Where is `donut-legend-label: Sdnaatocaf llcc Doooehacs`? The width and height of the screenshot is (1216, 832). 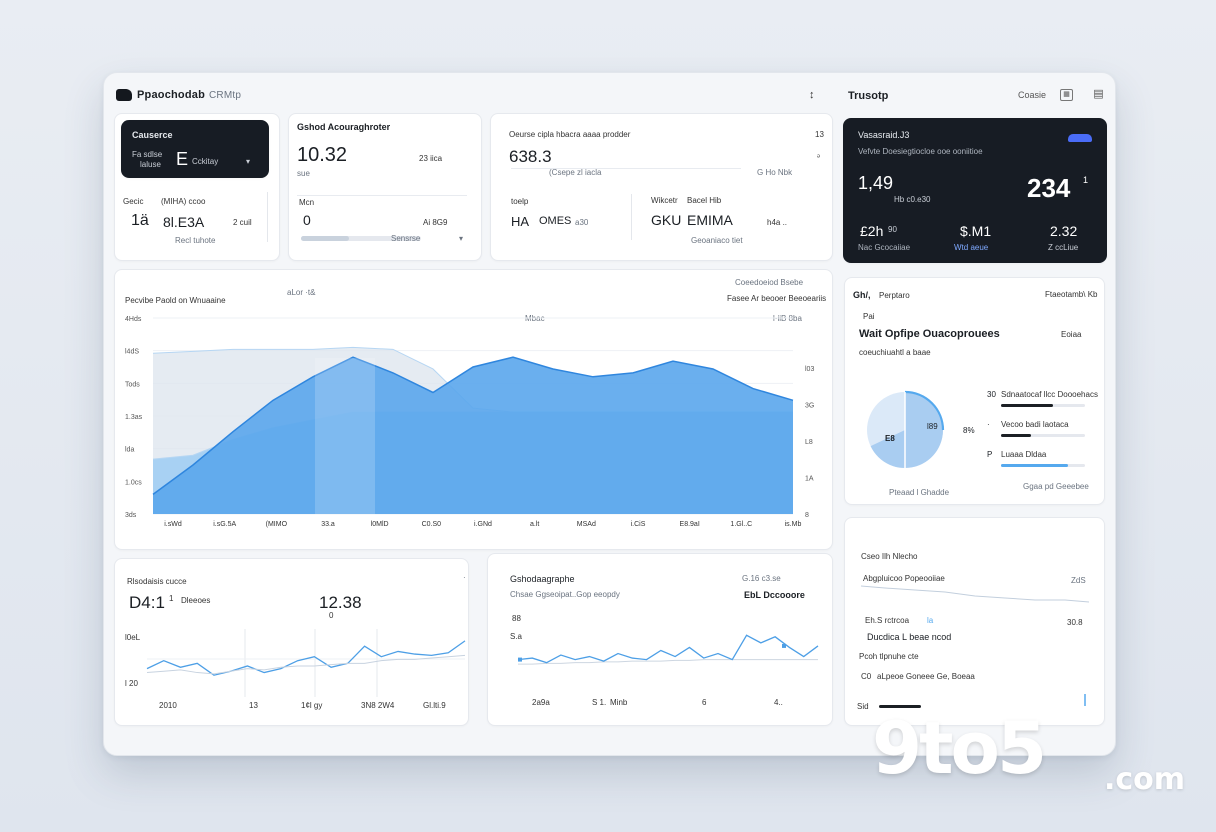
donut-legend-label: Sdnaatocaf llcc Doooehacs is located at coordinates (1049, 394).